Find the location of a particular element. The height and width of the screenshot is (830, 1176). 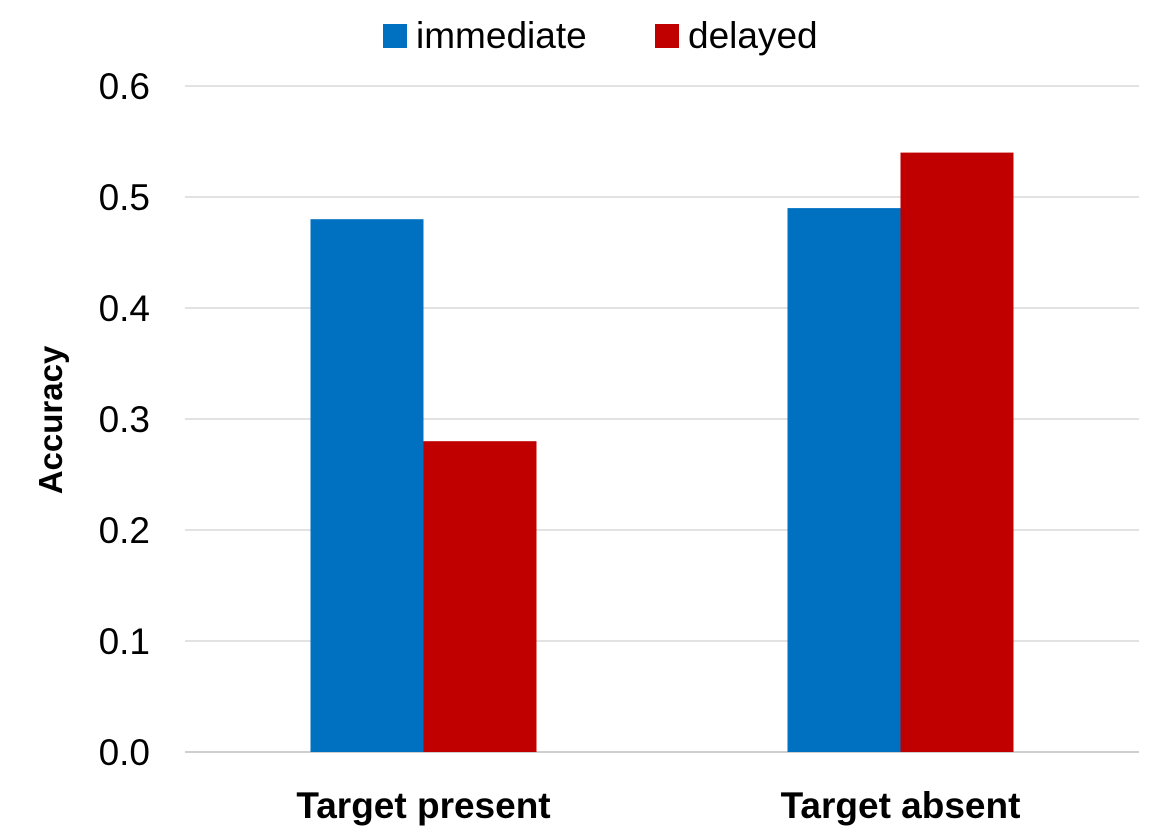

legend: immediate delayed is located at coordinates (600, 35).